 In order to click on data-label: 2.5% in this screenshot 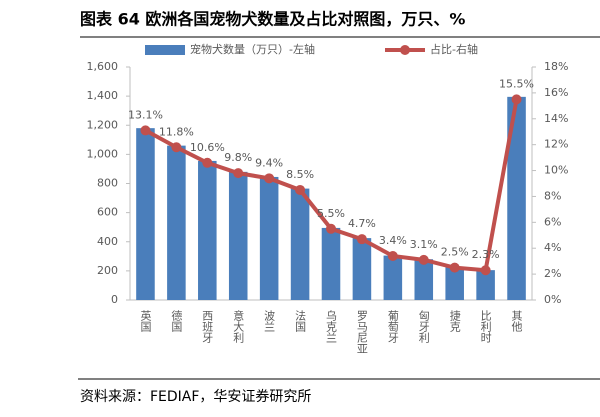, I will do `click(455, 252)`.